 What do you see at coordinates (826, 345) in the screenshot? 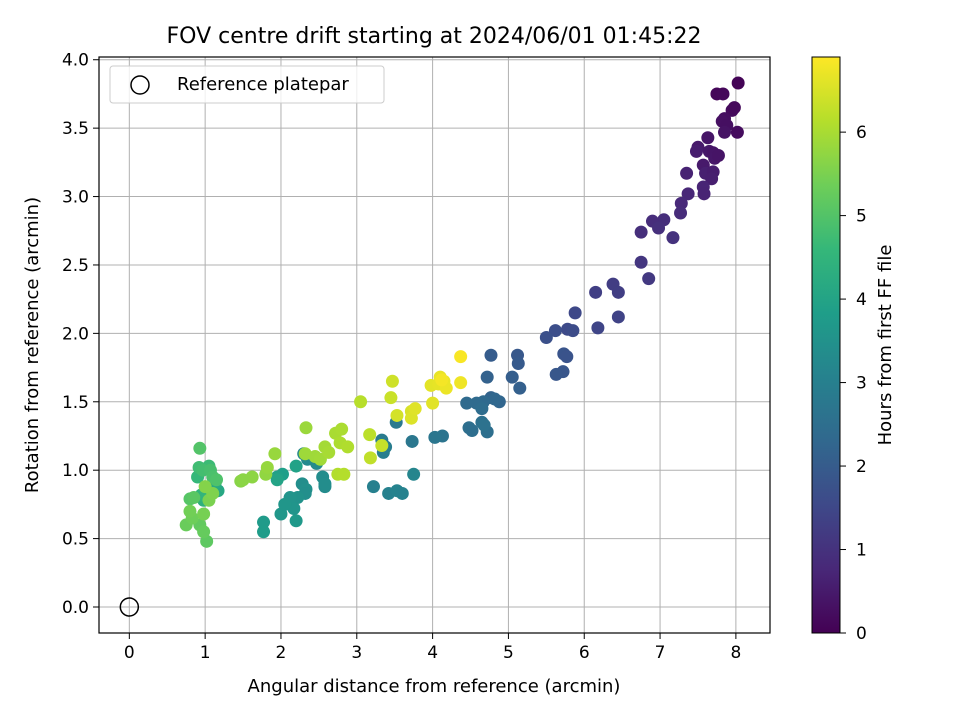
I see `colorbar` at bounding box center [826, 345].